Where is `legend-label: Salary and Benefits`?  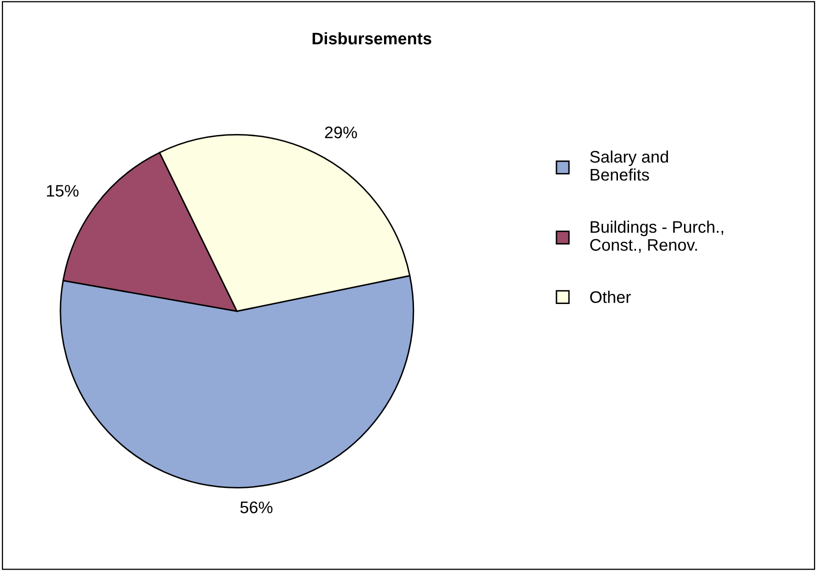
legend-label: Salary and Benefits is located at coordinates (629, 165).